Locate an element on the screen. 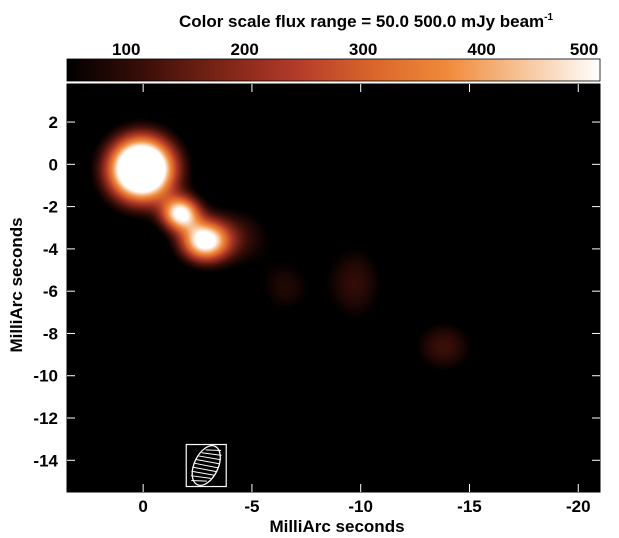 The height and width of the screenshot is (538, 619). y-tick-label: -2 is located at coordinates (50, 207).